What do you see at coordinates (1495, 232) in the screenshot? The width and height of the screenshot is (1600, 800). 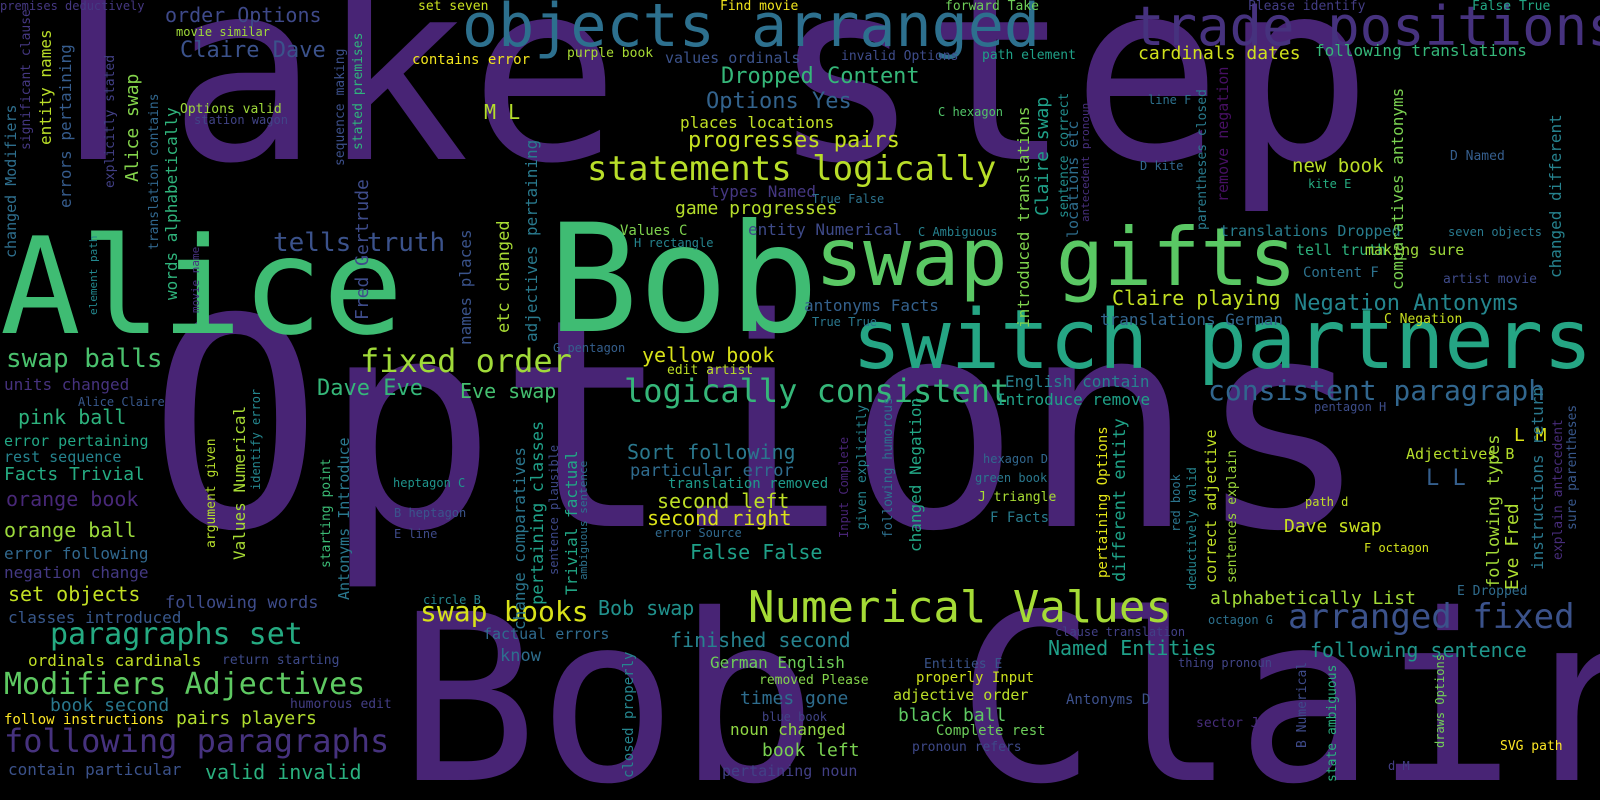 I see `word-seven-objects: seven objects` at bounding box center [1495, 232].